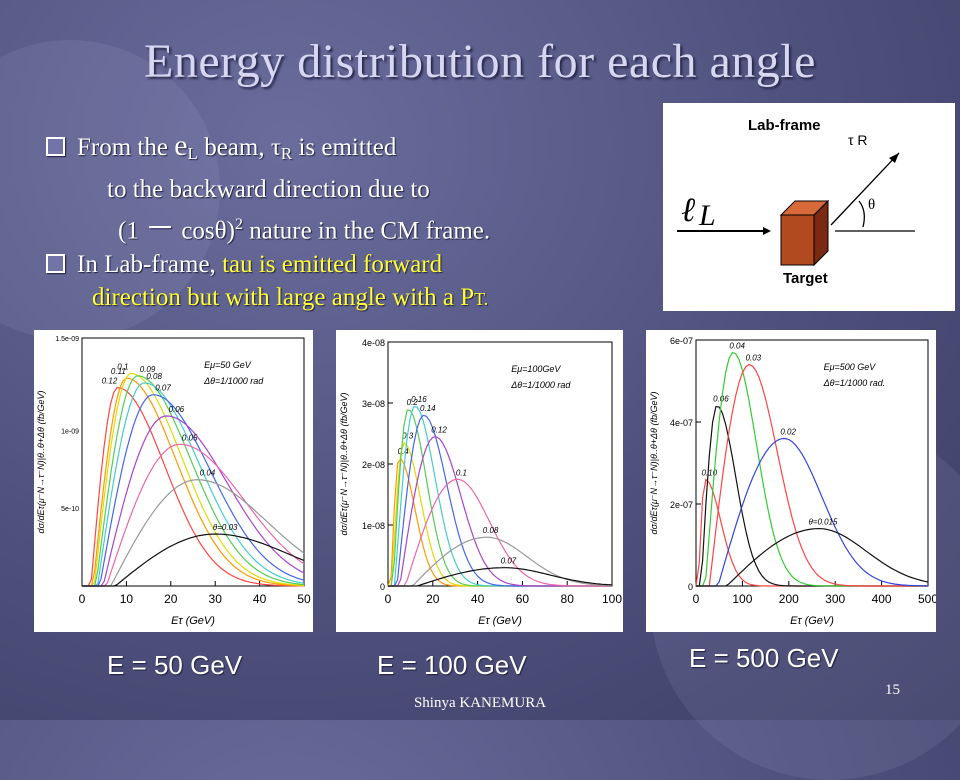  I want to click on bullet-text: (1, so click(132, 231).